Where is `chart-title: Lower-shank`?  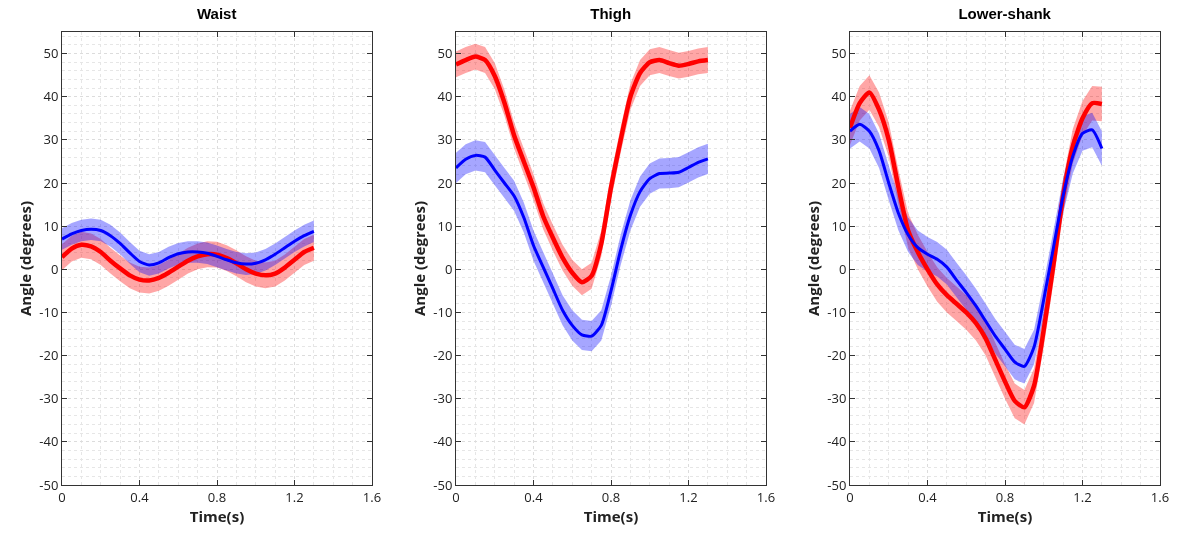
chart-title: Lower-shank is located at coordinates (1005, 13).